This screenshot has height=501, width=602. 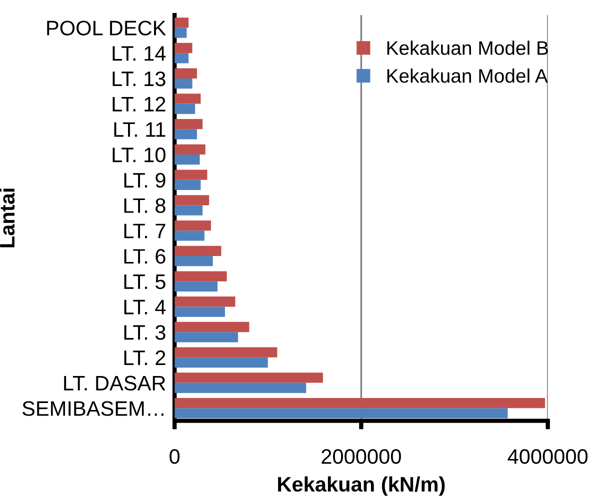 What do you see at coordinates (175, 456) in the screenshot?
I see `x-tick-label: 0` at bounding box center [175, 456].